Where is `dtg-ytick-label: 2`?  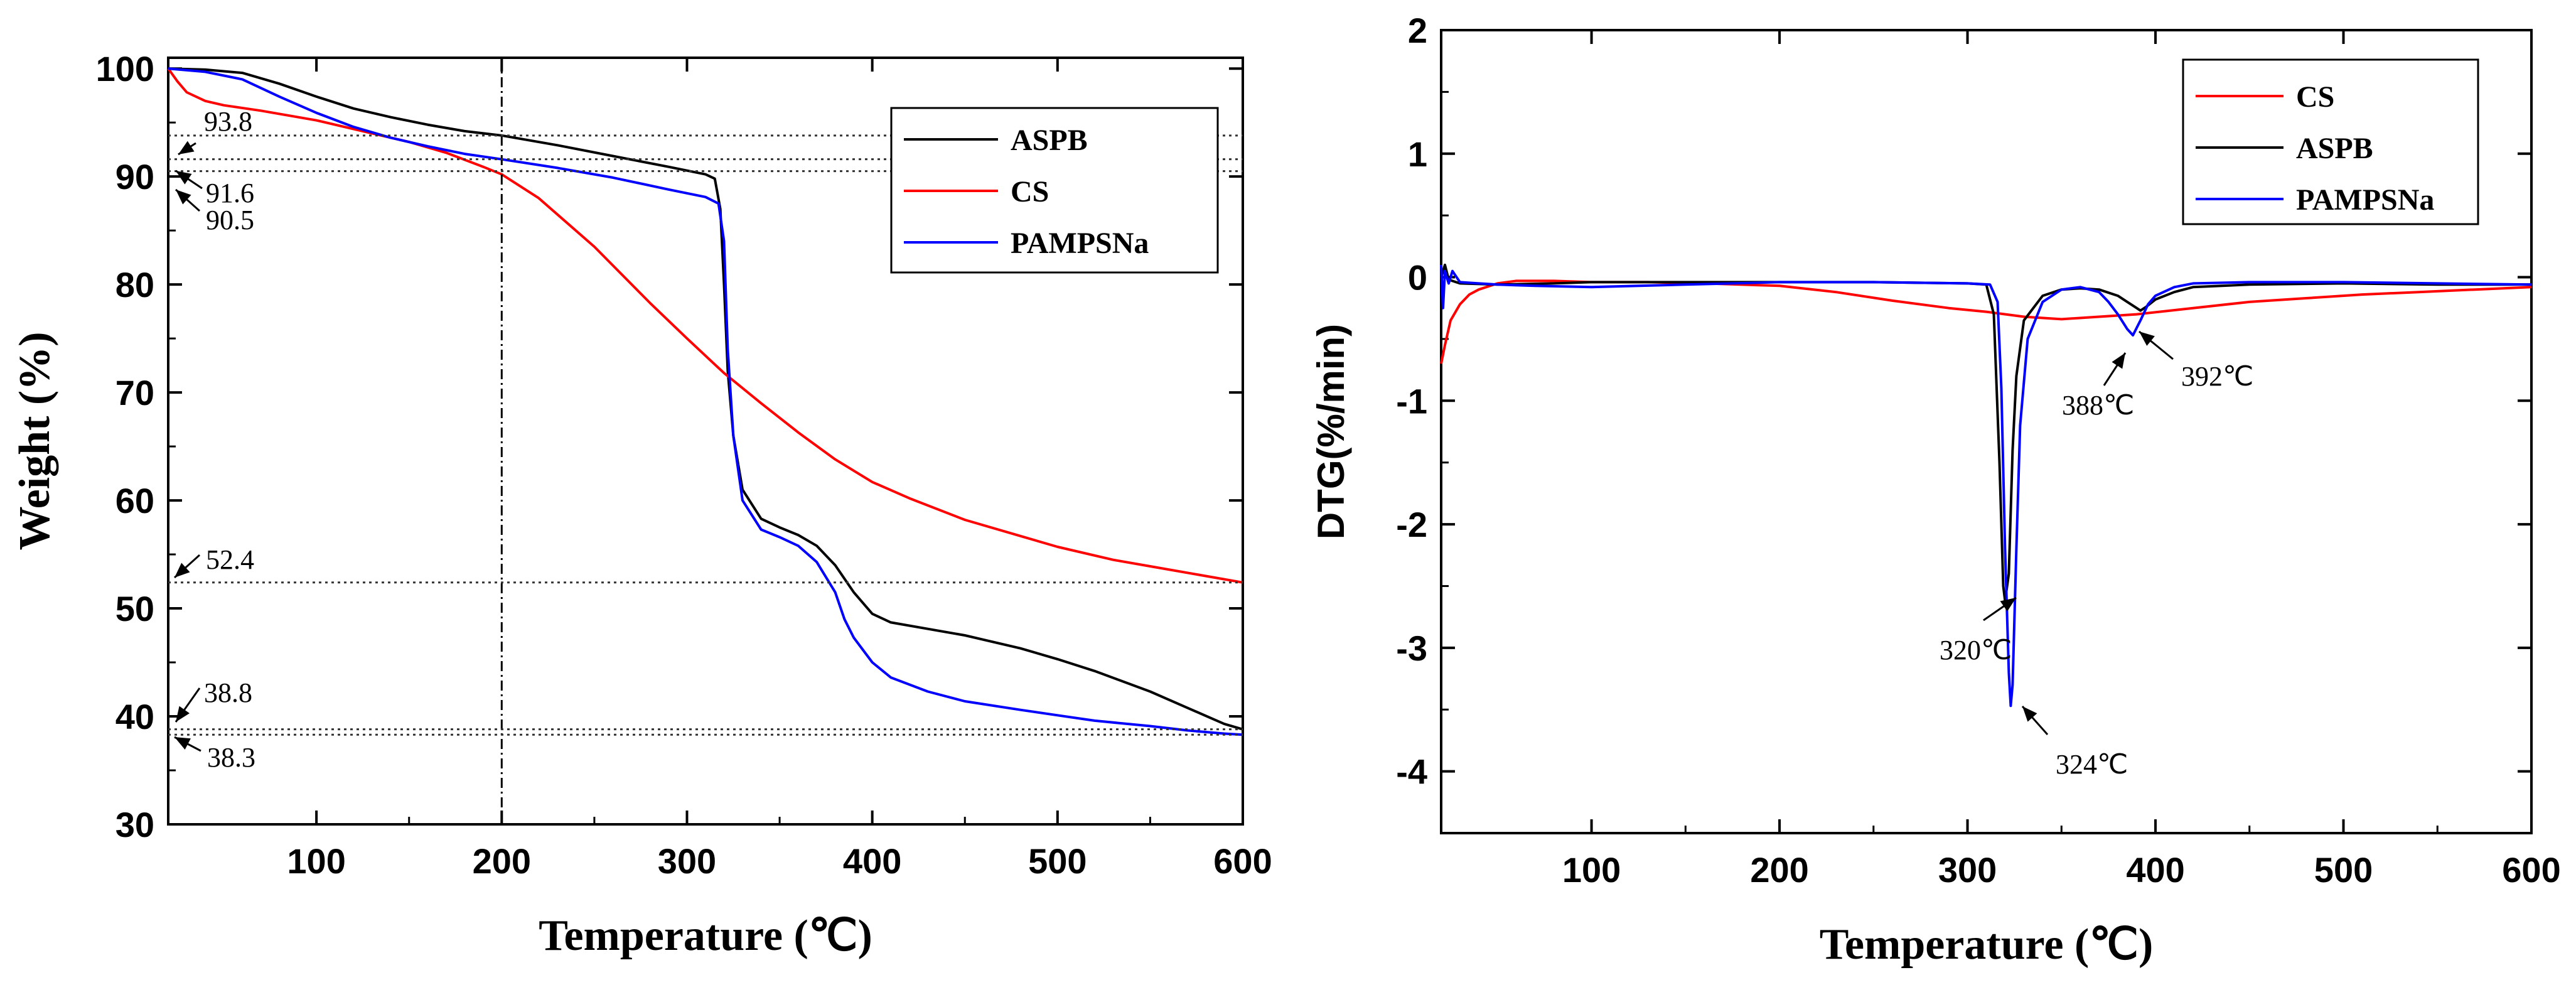 dtg-ytick-label: 2 is located at coordinates (1417, 30).